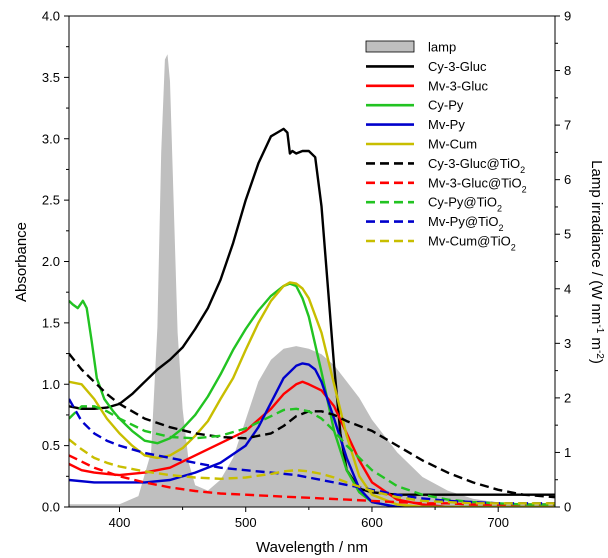 The width and height of the screenshot is (608, 558). Describe the element at coordinates (372, 522) in the screenshot. I see `x-tick-label: 600` at that location.